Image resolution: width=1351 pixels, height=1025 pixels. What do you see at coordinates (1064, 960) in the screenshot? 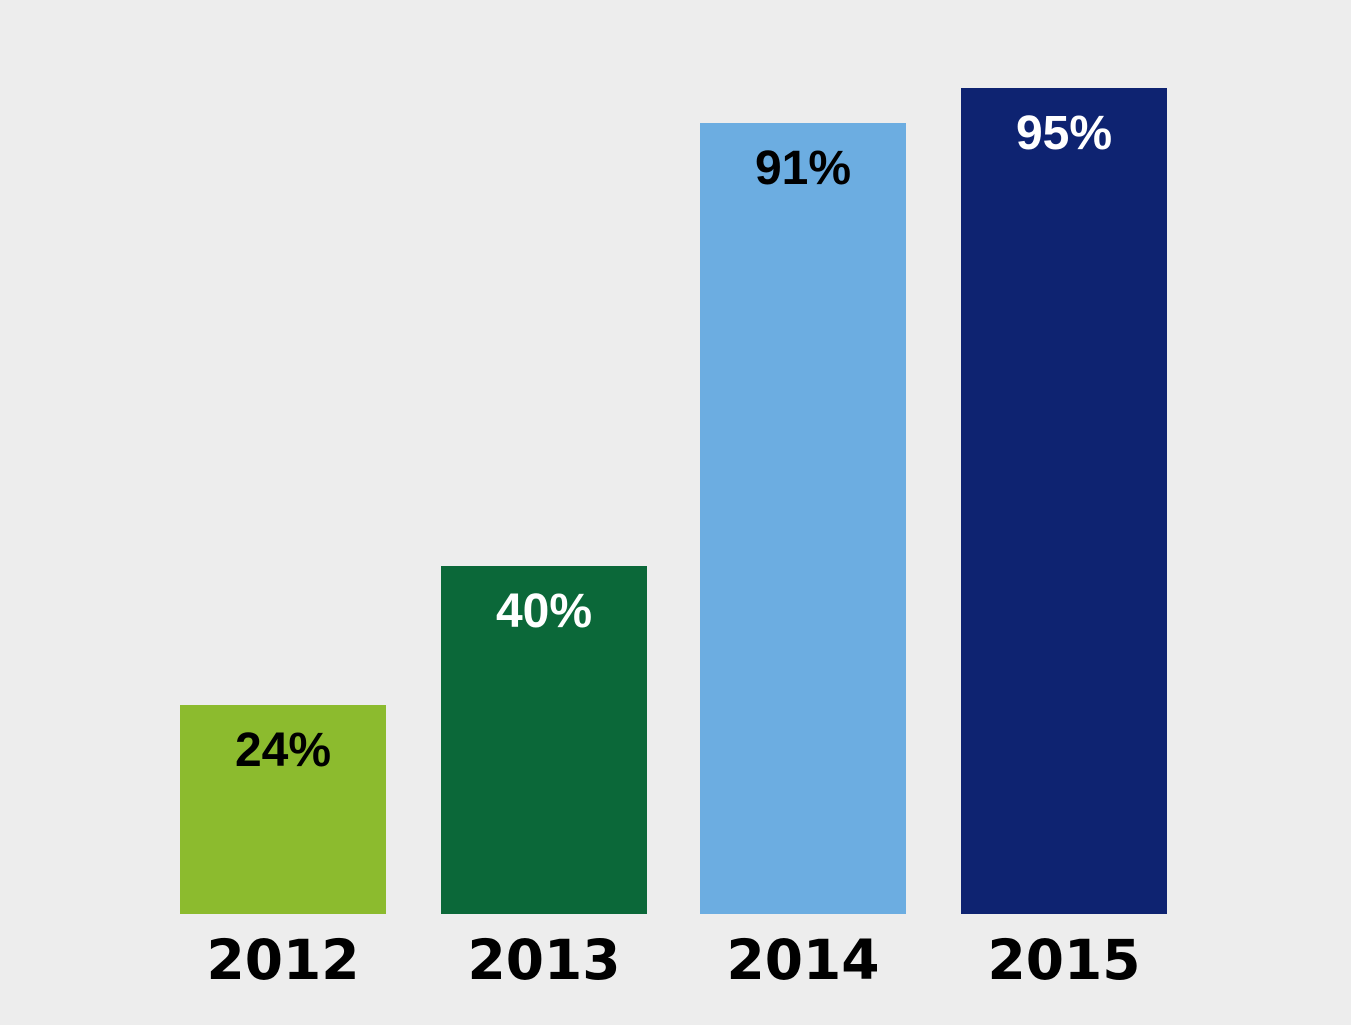
I see `x-axis-label-2015: 2015` at bounding box center [1064, 960].